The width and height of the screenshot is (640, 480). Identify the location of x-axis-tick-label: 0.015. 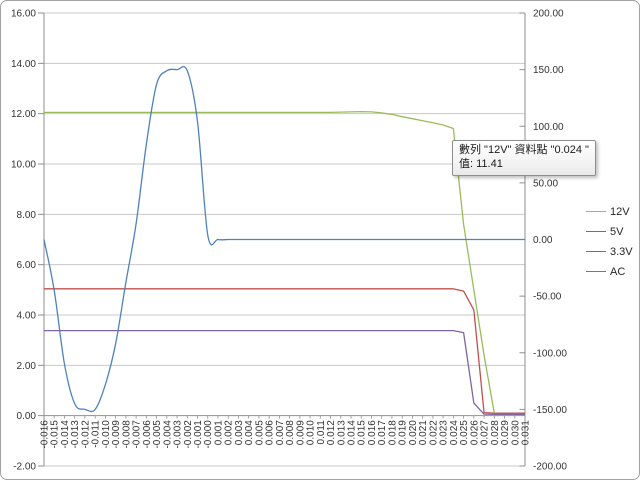
(362, 432).